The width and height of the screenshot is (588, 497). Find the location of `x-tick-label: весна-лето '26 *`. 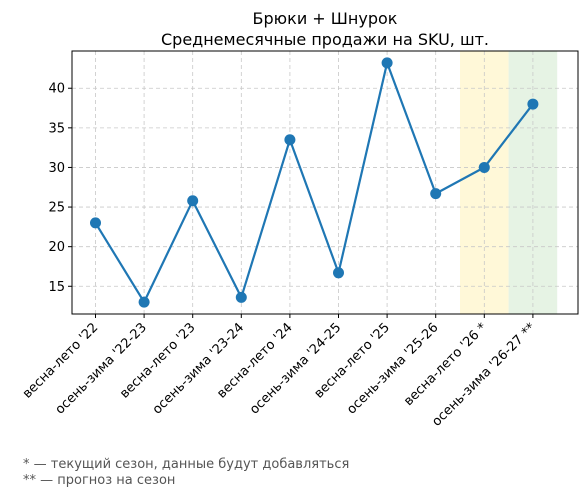

x-tick-label: весна-лето '26 * is located at coordinates (445, 364).